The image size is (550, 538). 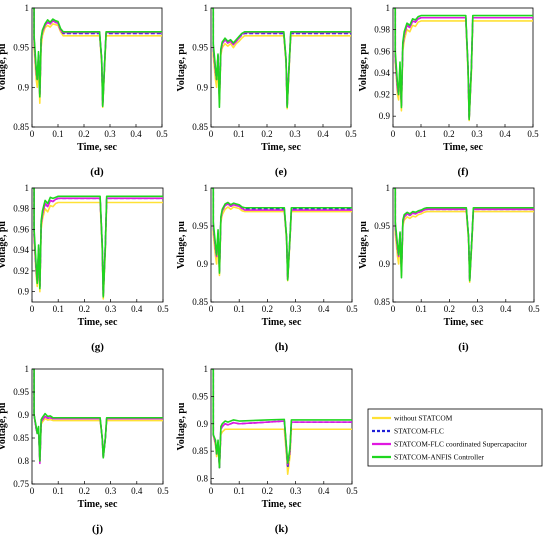 What do you see at coordinates (281, 172) in the screenshot?
I see `panel-label: (e)` at bounding box center [281, 172].